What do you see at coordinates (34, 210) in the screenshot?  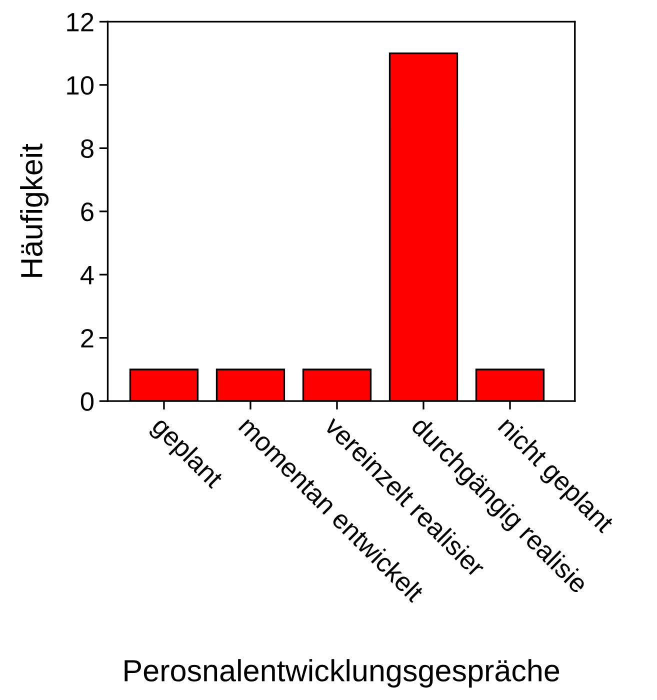 I see `y-axis-title: Häufigkeit` at bounding box center [34, 210].